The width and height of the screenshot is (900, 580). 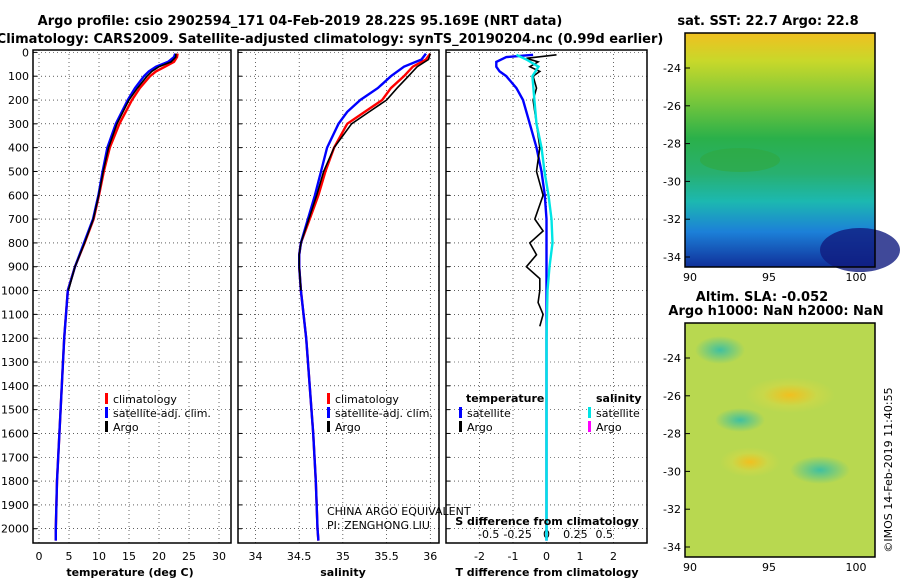 What do you see at coordinates (159, 556) in the screenshot?
I see `x-tick-label: 20` at bounding box center [159, 556].